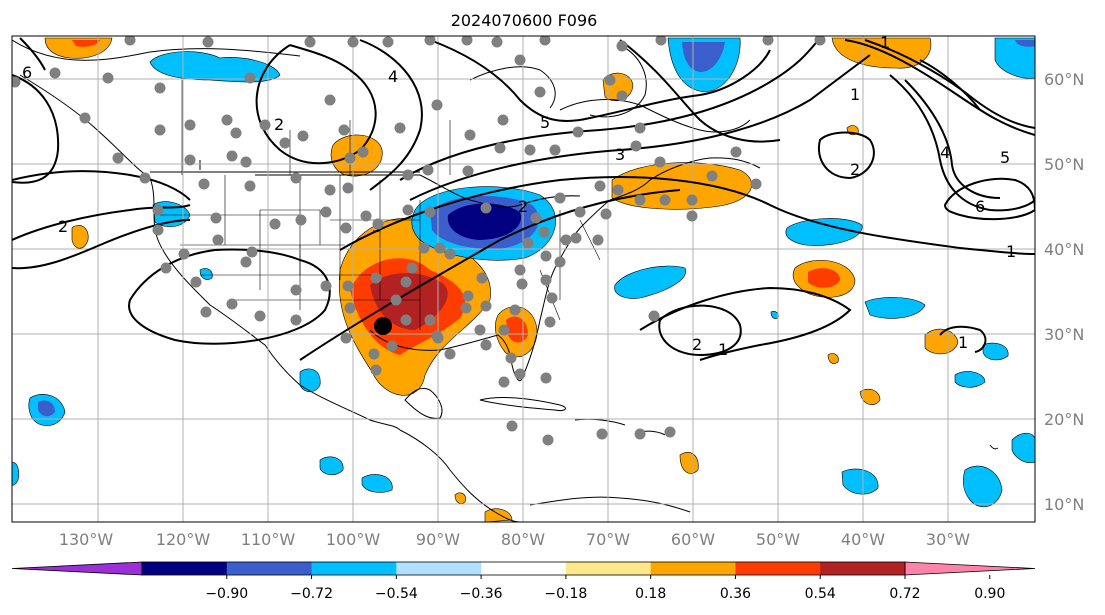 The width and height of the screenshot is (1105, 615). What do you see at coordinates (1064, 292) in the screenshot?
I see `latitude-axis: 60°N 50°N 40°N 30°N 20°N 10°N` at bounding box center [1064, 292].